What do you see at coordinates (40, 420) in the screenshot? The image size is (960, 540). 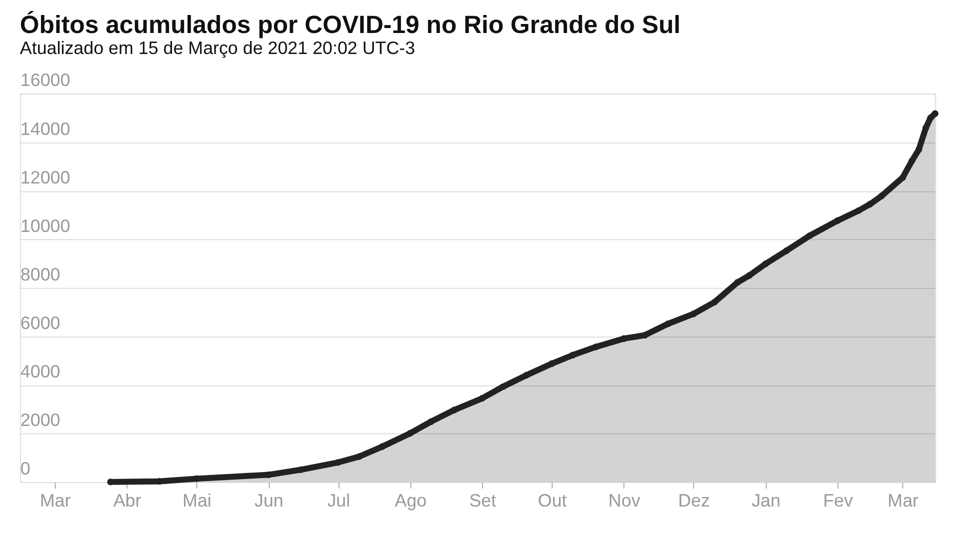 I see `y-tick-label: 2000` at bounding box center [40, 420].